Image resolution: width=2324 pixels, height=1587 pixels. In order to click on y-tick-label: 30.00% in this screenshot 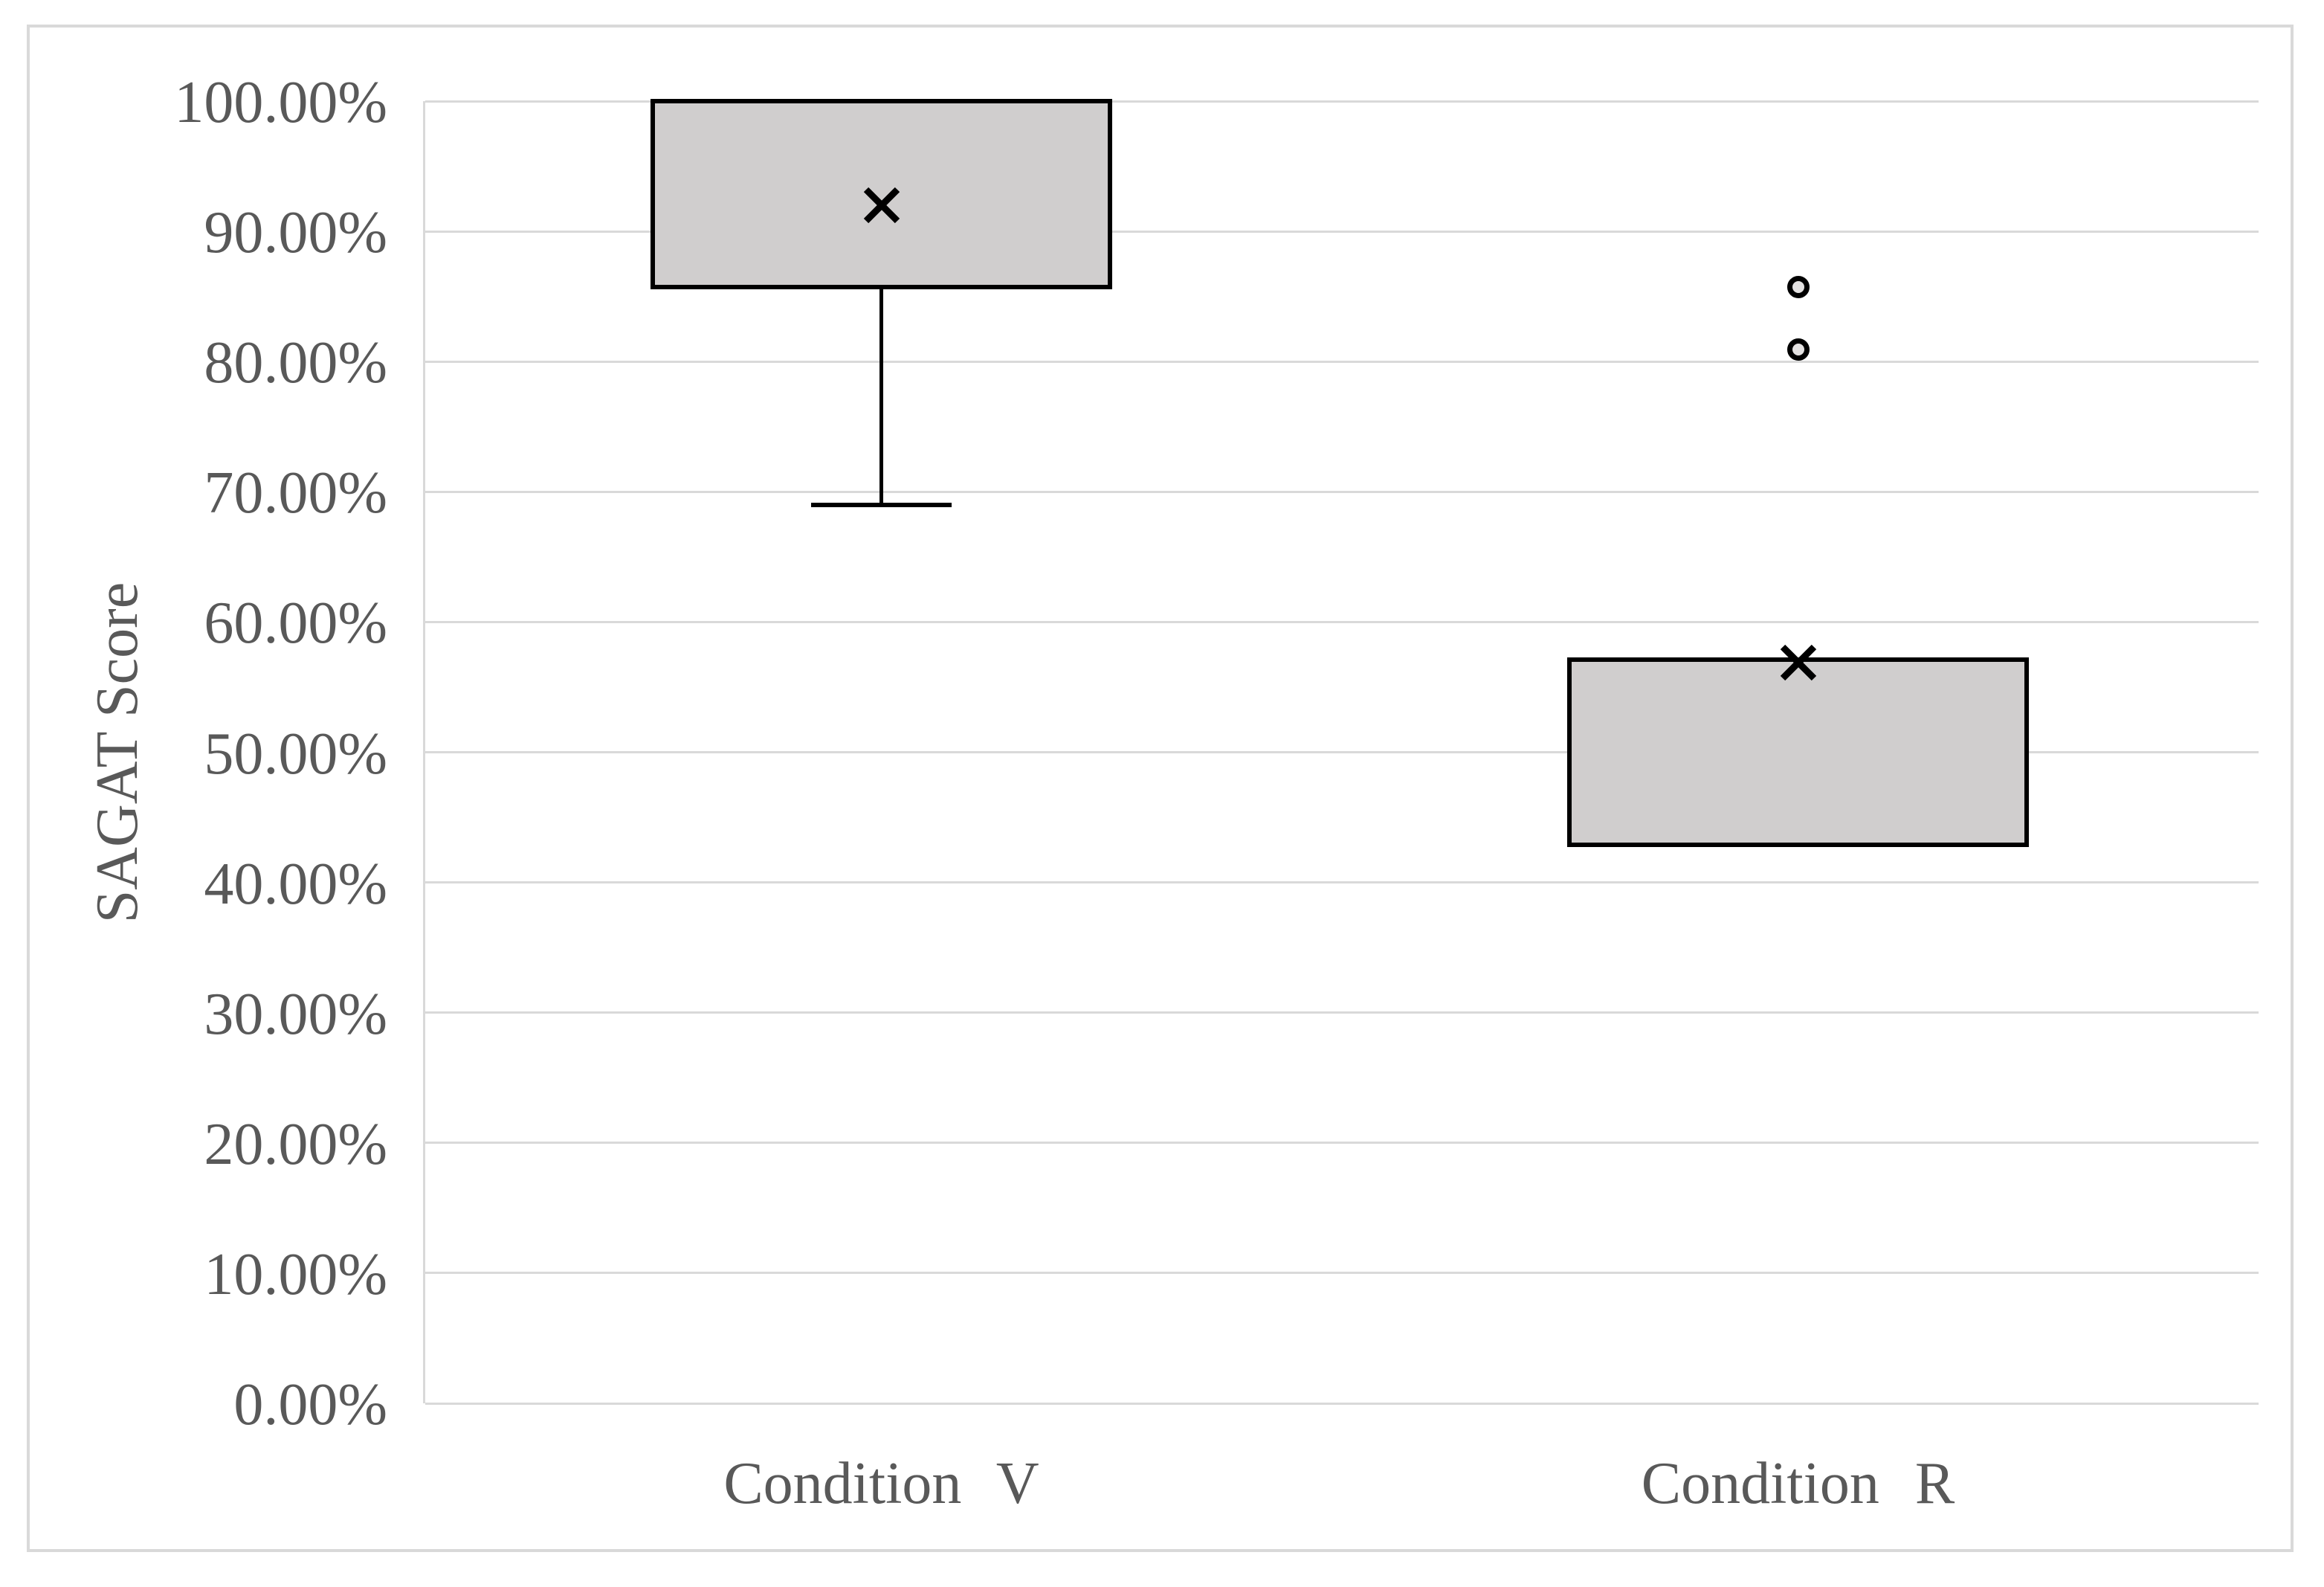, I will do `click(295, 1014)`.